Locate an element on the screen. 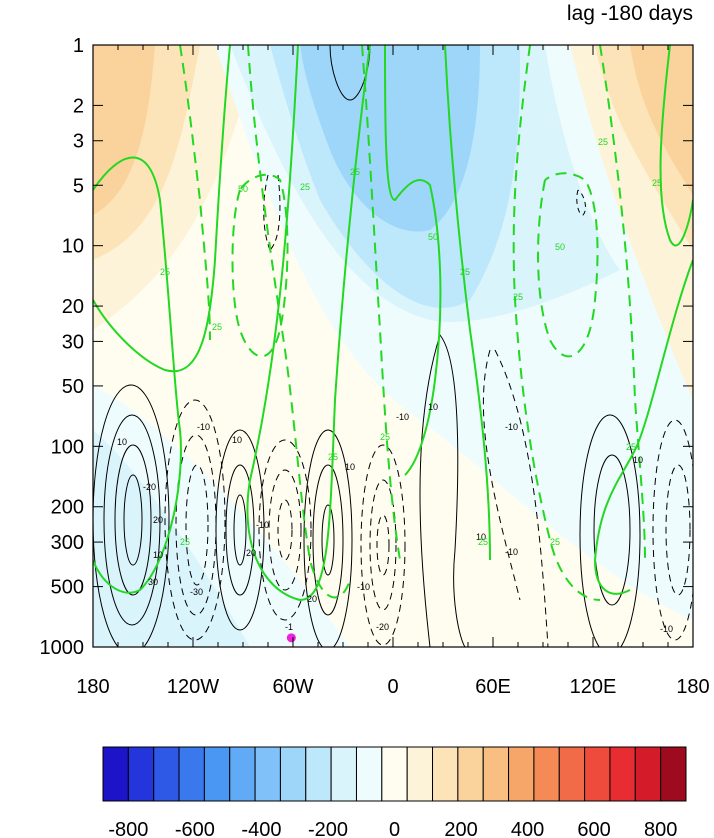 This screenshot has width=714, height=838. contour-black-neg30 is located at coordinates (197, 525).